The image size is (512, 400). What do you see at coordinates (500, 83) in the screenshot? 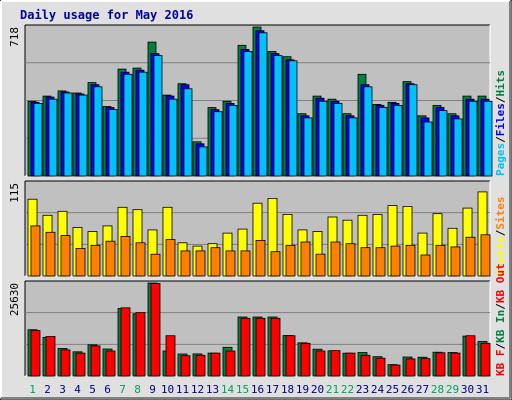
I see `legend-item: Hits` at bounding box center [500, 83].